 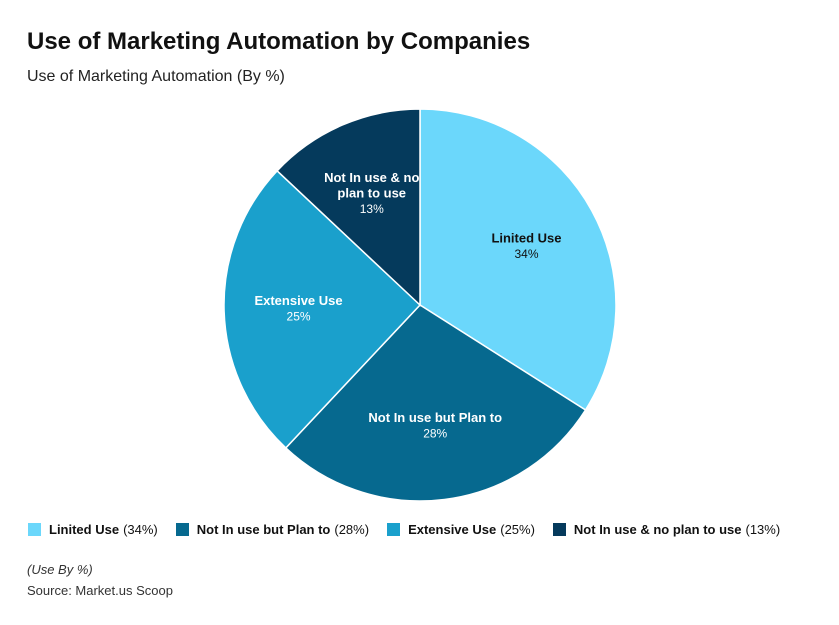 I want to click on legend-value: (28%), so click(x=352, y=529).